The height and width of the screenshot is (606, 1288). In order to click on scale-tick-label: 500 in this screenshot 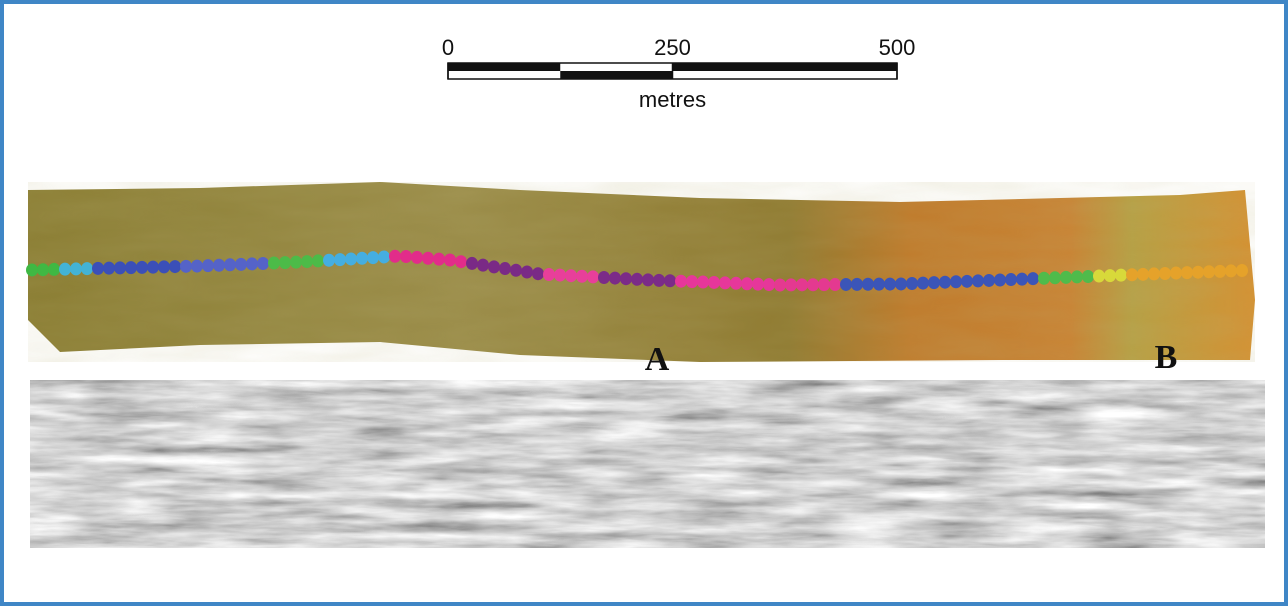, I will do `click(897, 47)`.